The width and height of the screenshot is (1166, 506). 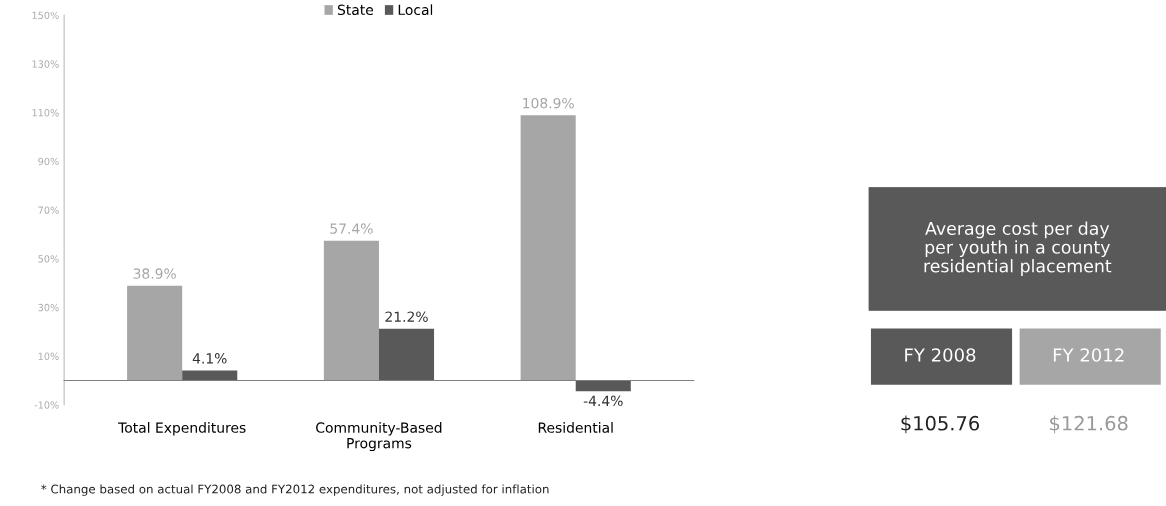 I want to click on data-label: -4.4%, so click(x=603, y=401).